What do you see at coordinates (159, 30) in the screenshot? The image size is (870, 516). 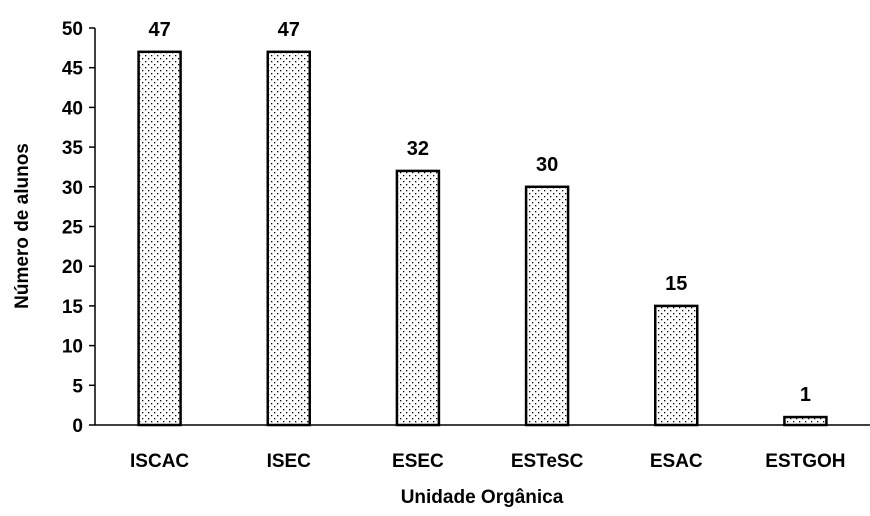 I see `data-label-iscac: 47` at bounding box center [159, 30].